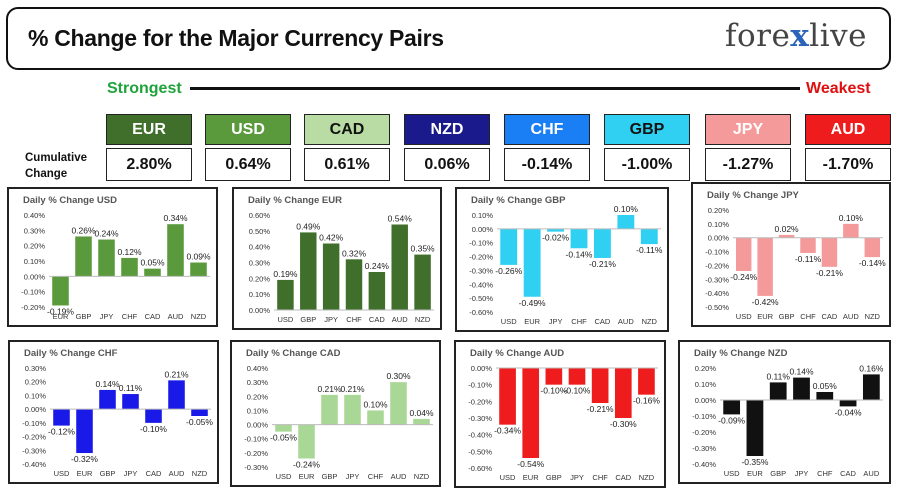 The image size is (900, 496). Describe the element at coordinates (481, 298) in the screenshot. I see `y-tick-label: -0.50%` at that location.